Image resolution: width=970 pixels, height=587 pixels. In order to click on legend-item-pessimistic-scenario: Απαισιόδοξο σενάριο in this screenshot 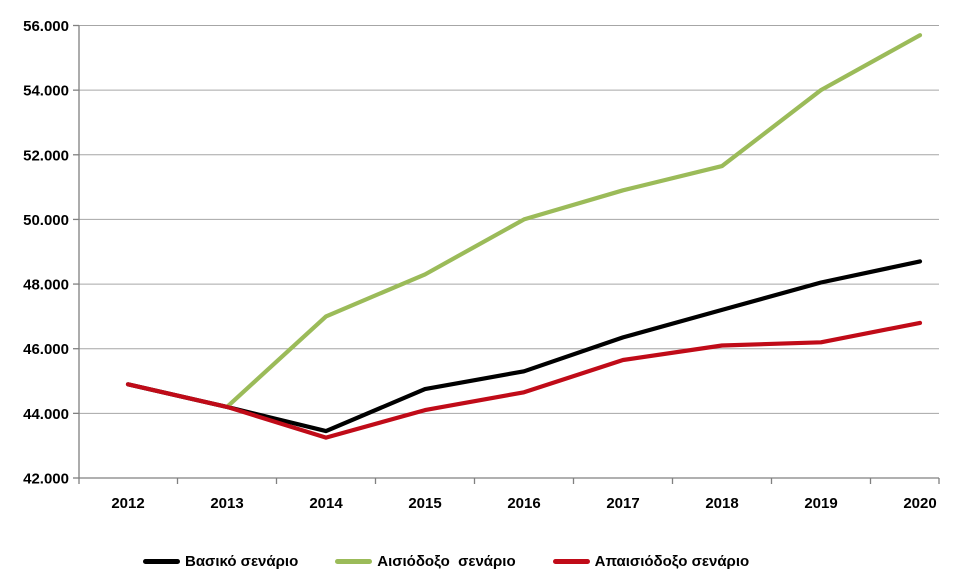, I will do `click(651, 561)`.